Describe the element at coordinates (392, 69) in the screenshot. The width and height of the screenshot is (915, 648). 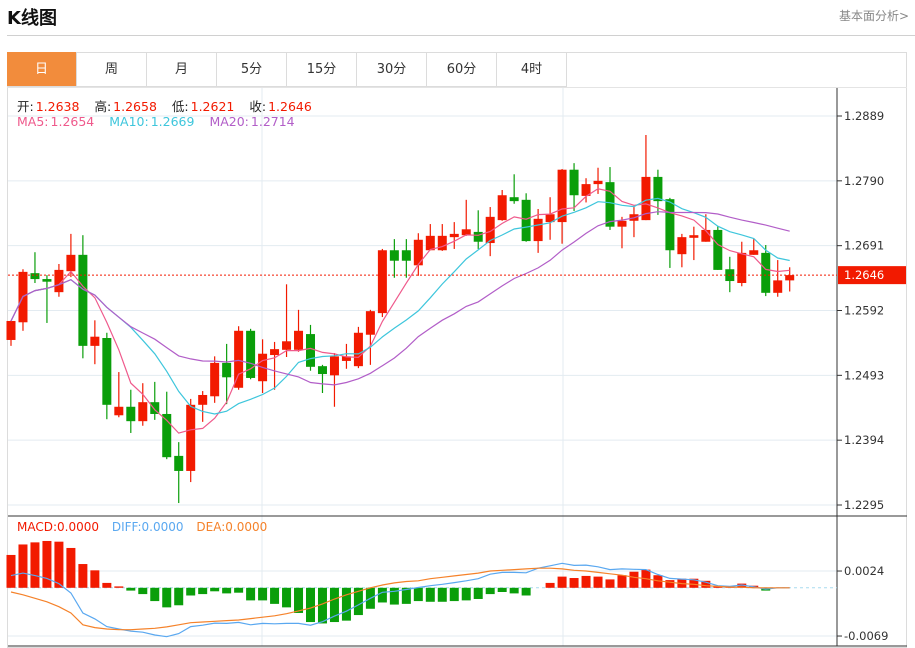
I see `tab-30min: 30分` at that location.